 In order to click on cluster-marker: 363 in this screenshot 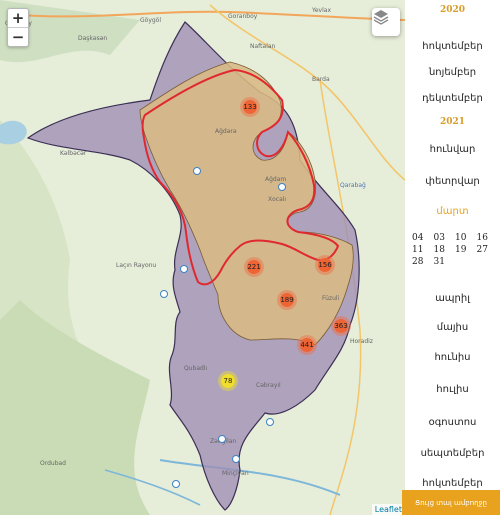, I will do `click(341, 326)`.